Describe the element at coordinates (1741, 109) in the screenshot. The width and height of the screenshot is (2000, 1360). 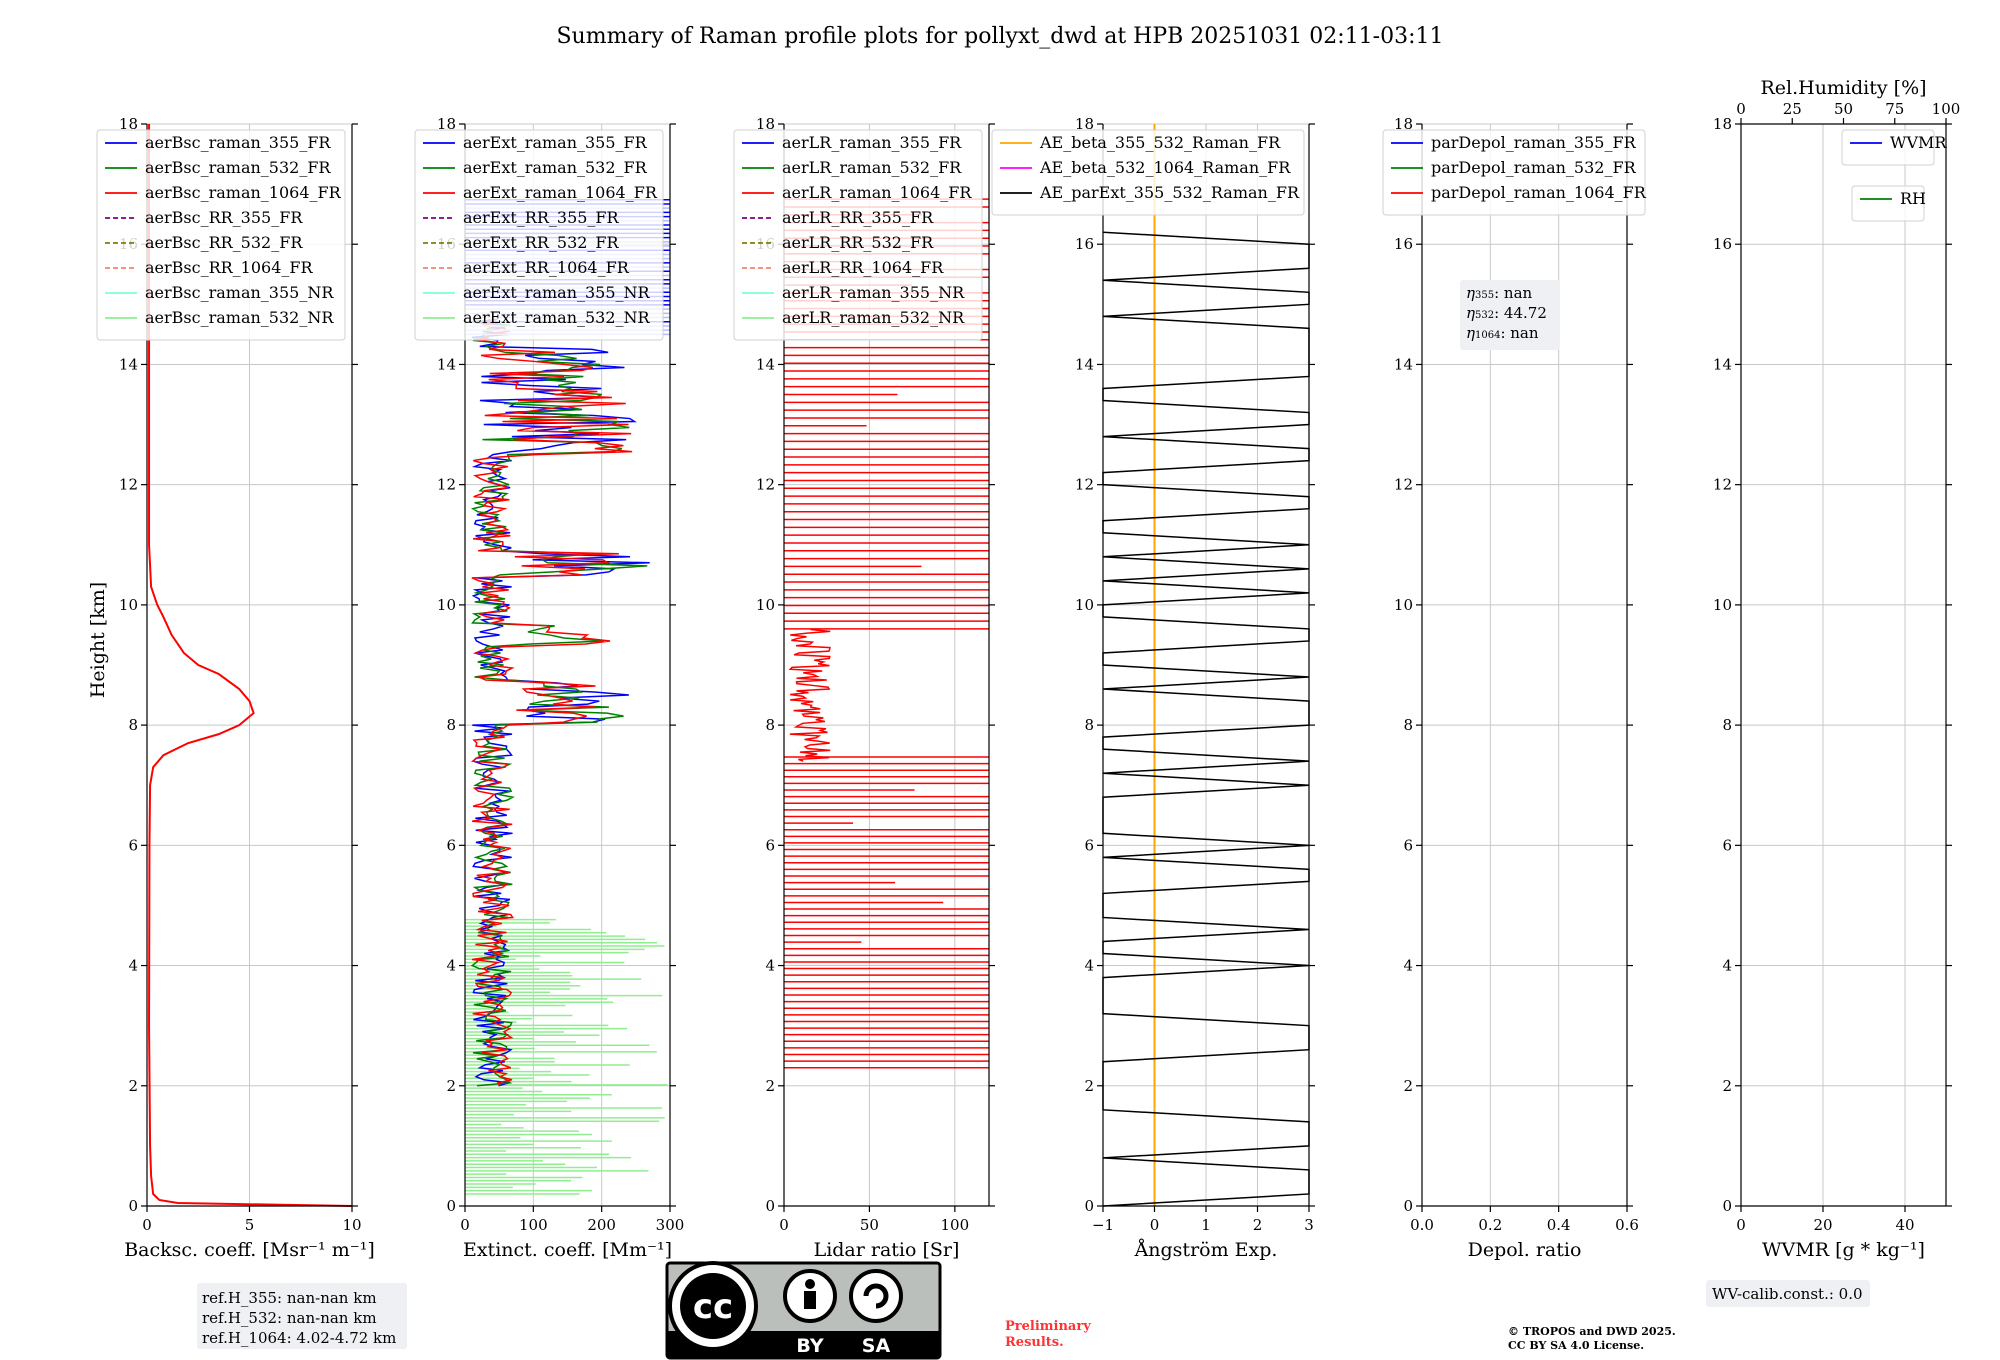
I see `top-tick-label: 0` at that location.